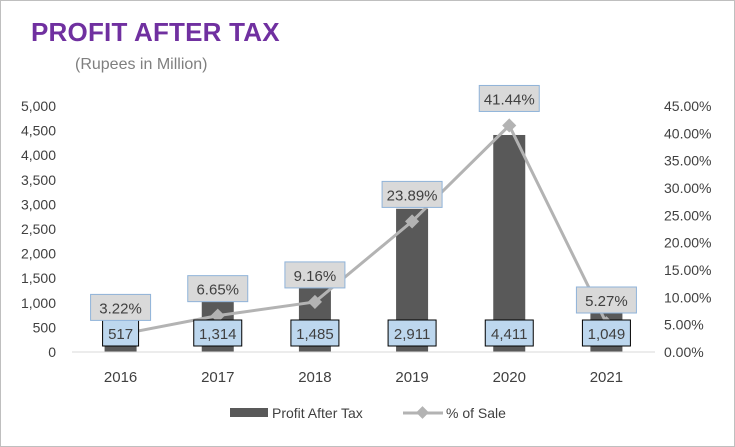 The height and width of the screenshot is (447, 735). Describe the element at coordinates (38, 180) in the screenshot. I see `y-left-tick-label: 3,500` at that location.